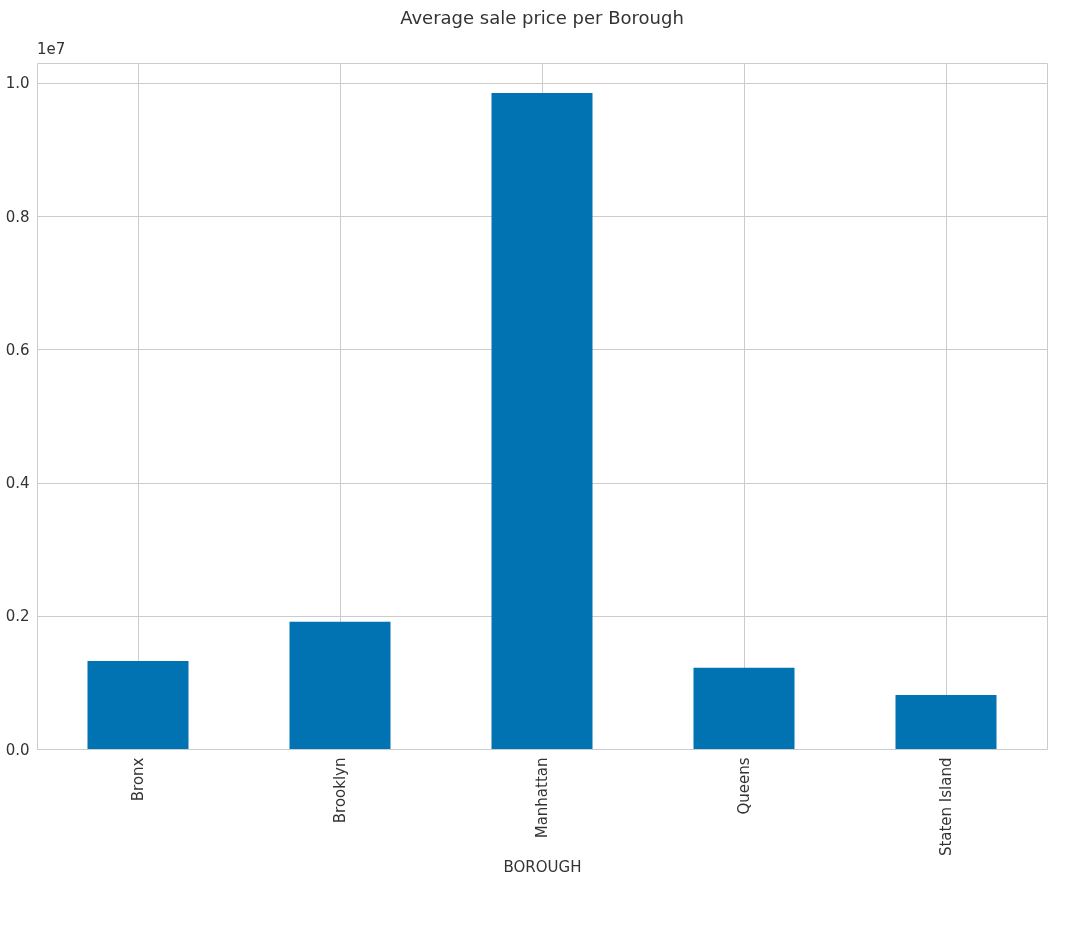  What do you see at coordinates (946, 807) in the screenshot?
I see `x-tick-label: Staten Island` at bounding box center [946, 807].